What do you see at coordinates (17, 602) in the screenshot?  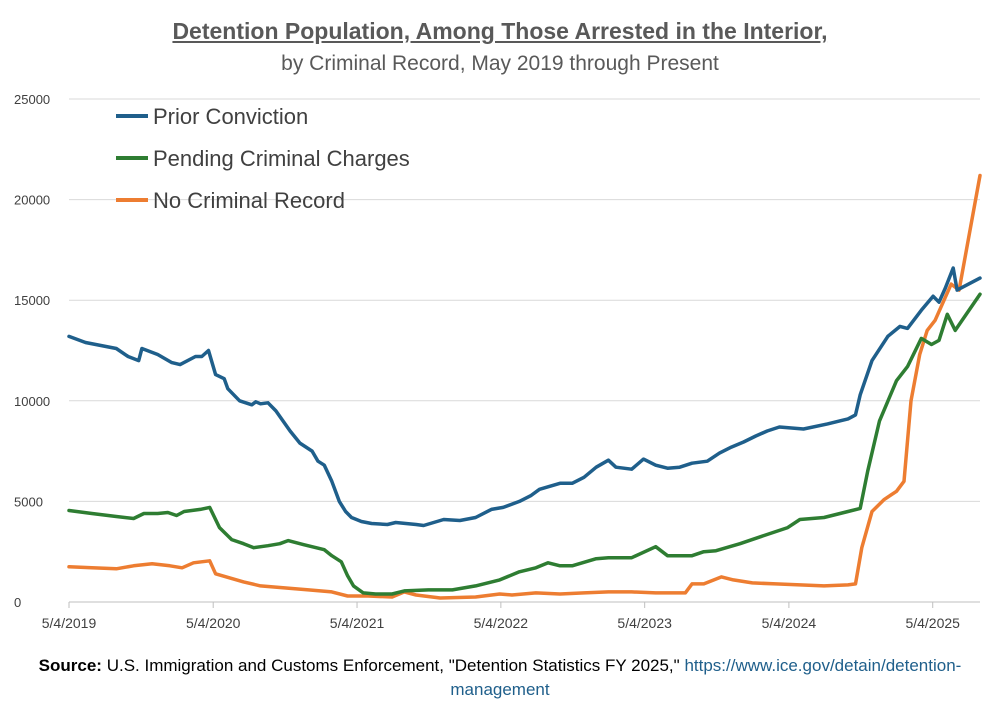 I see `y-tick-label: 0` at bounding box center [17, 602].